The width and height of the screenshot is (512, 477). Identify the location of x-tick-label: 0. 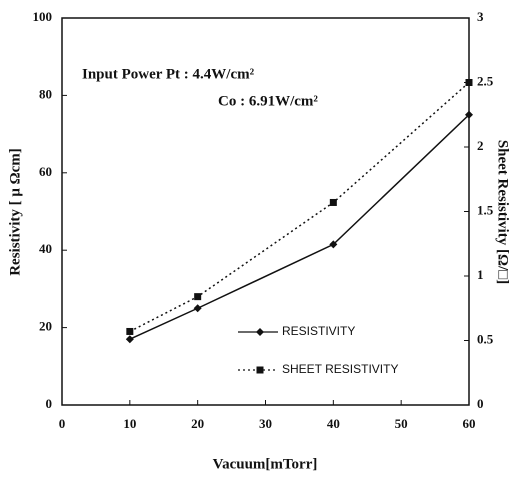
(62, 423).